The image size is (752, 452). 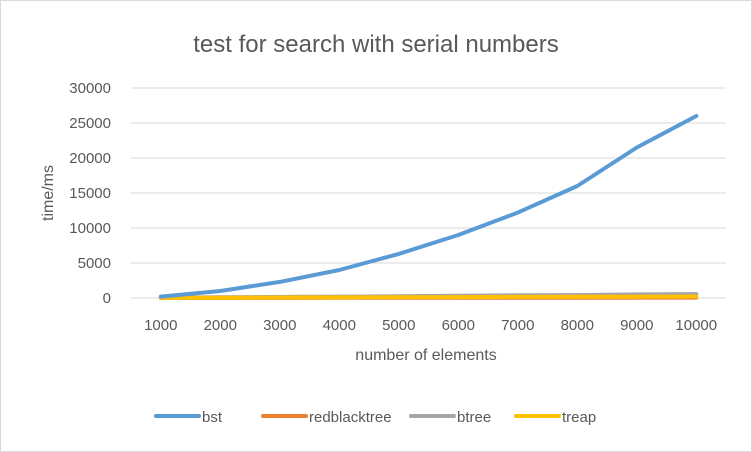 I want to click on y-tick-label: 20000, so click(x=90, y=158).